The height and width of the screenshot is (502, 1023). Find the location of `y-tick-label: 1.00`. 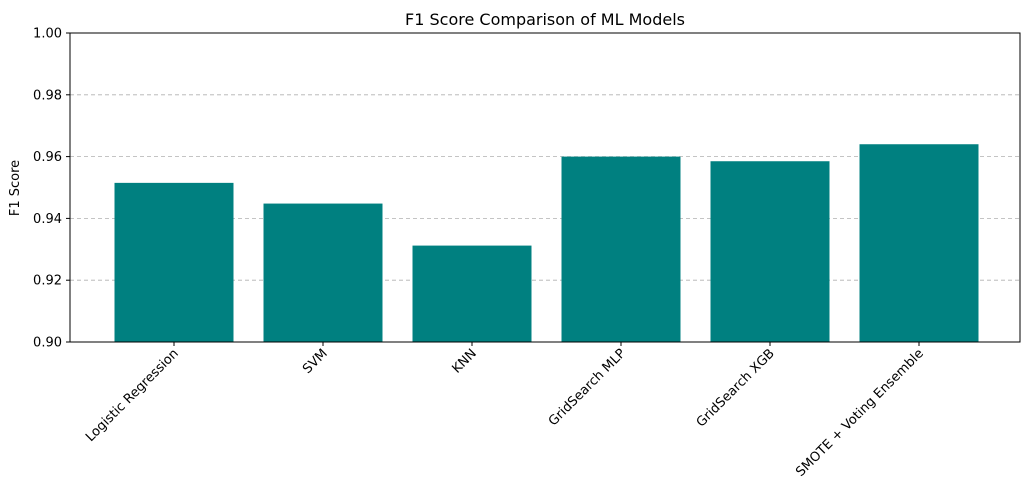

y-tick-label: 1.00 is located at coordinates (47, 34).